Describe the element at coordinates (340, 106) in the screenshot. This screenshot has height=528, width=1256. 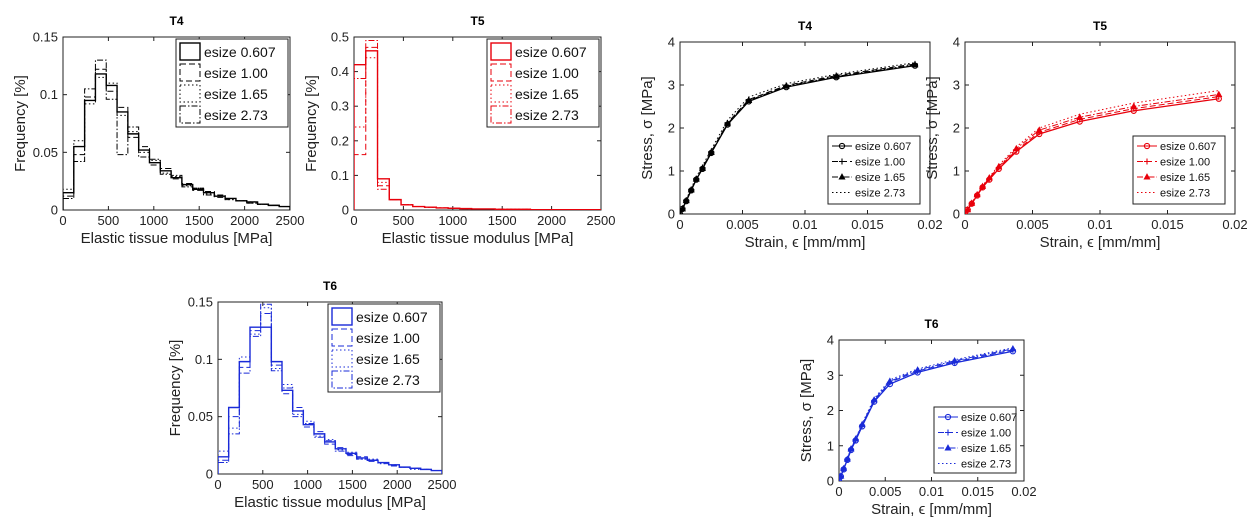
I see `y-tick-label: 0.3` at that location.